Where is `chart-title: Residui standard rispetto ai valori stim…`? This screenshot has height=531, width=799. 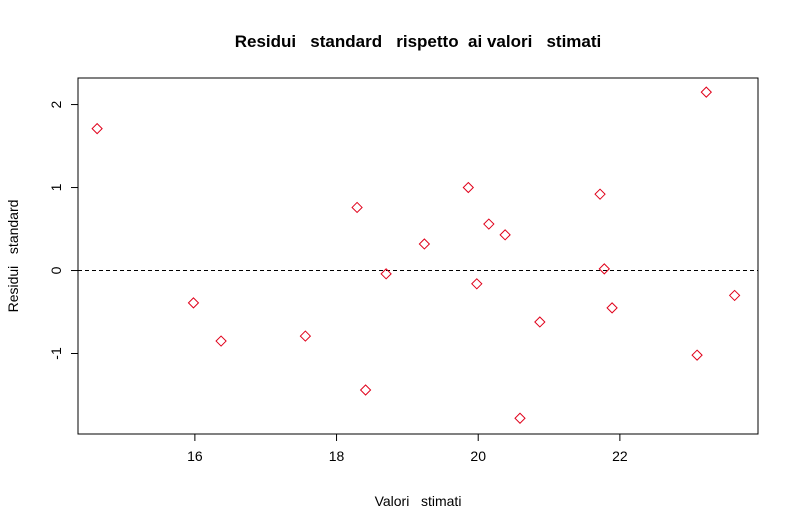
chart-title: Residui standard rispetto ai valori stim… is located at coordinates (418, 41).